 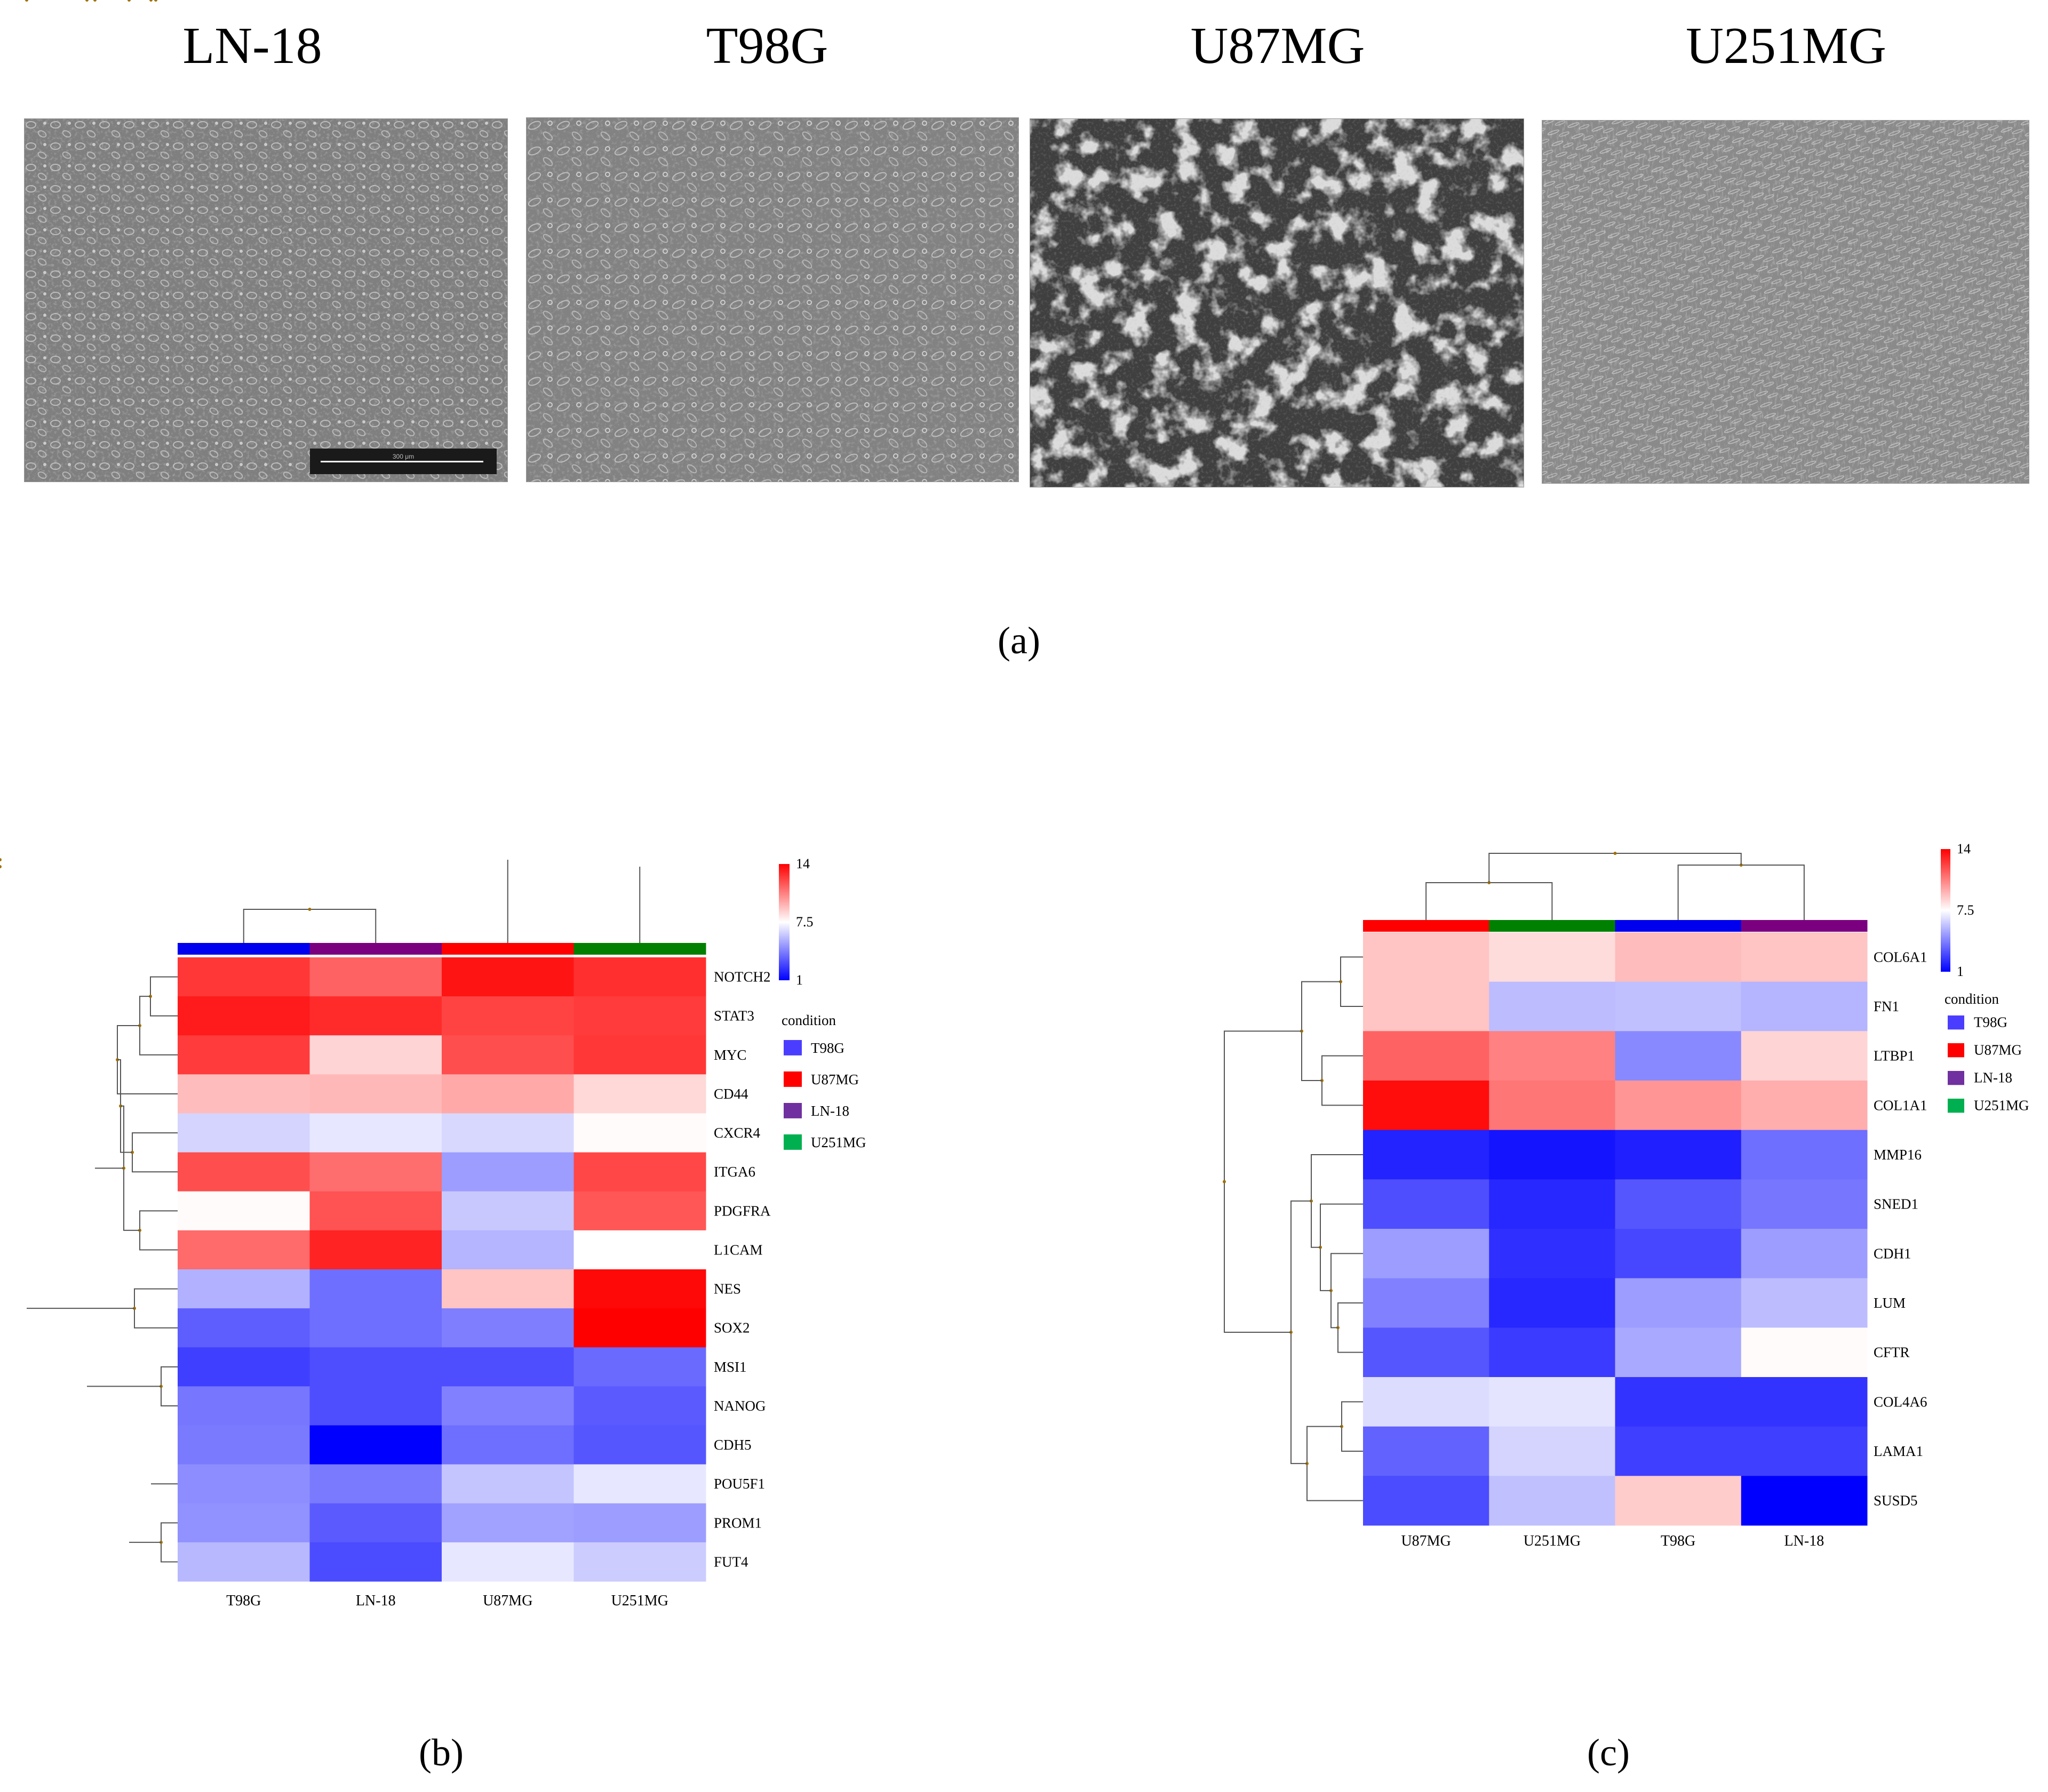 What do you see at coordinates (1786, 46) in the screenshot?
I see `title-u251mg: U251MG` at bounding box center [1786, 46].